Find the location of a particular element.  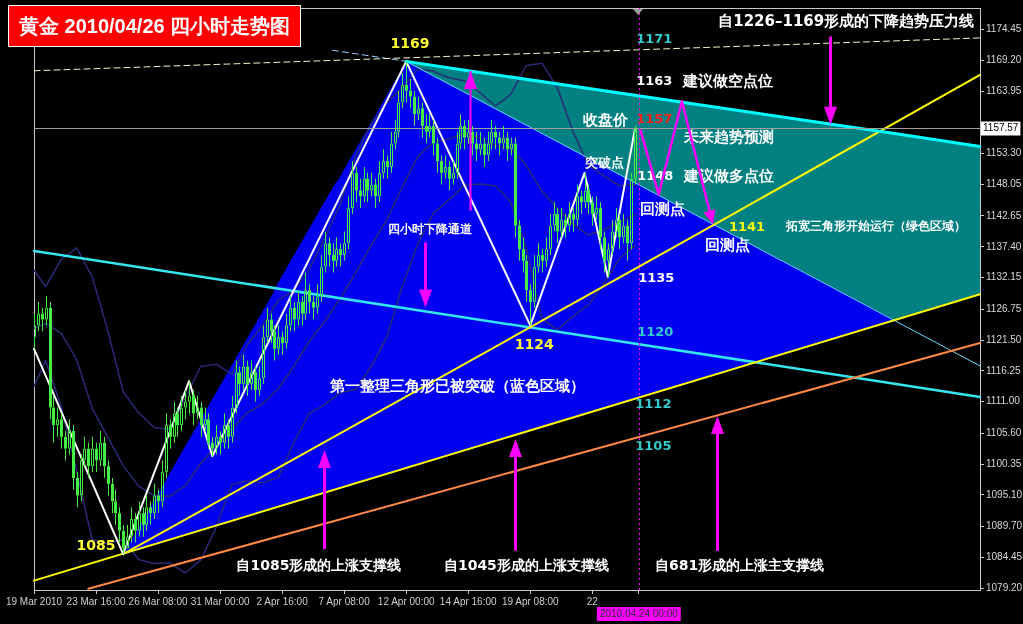

annotation: 自1226–1169形成的下降趋势压力线 is located at coordinates (846, 21).